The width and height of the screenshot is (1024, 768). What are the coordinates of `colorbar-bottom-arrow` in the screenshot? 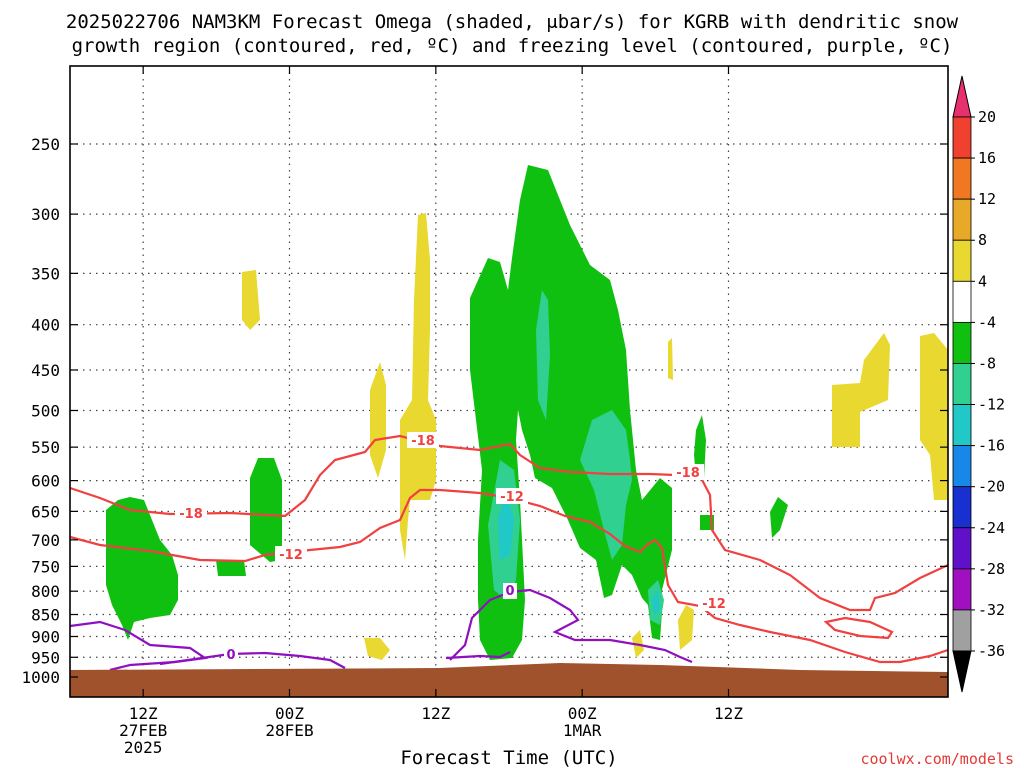 It's located at (962, 671).